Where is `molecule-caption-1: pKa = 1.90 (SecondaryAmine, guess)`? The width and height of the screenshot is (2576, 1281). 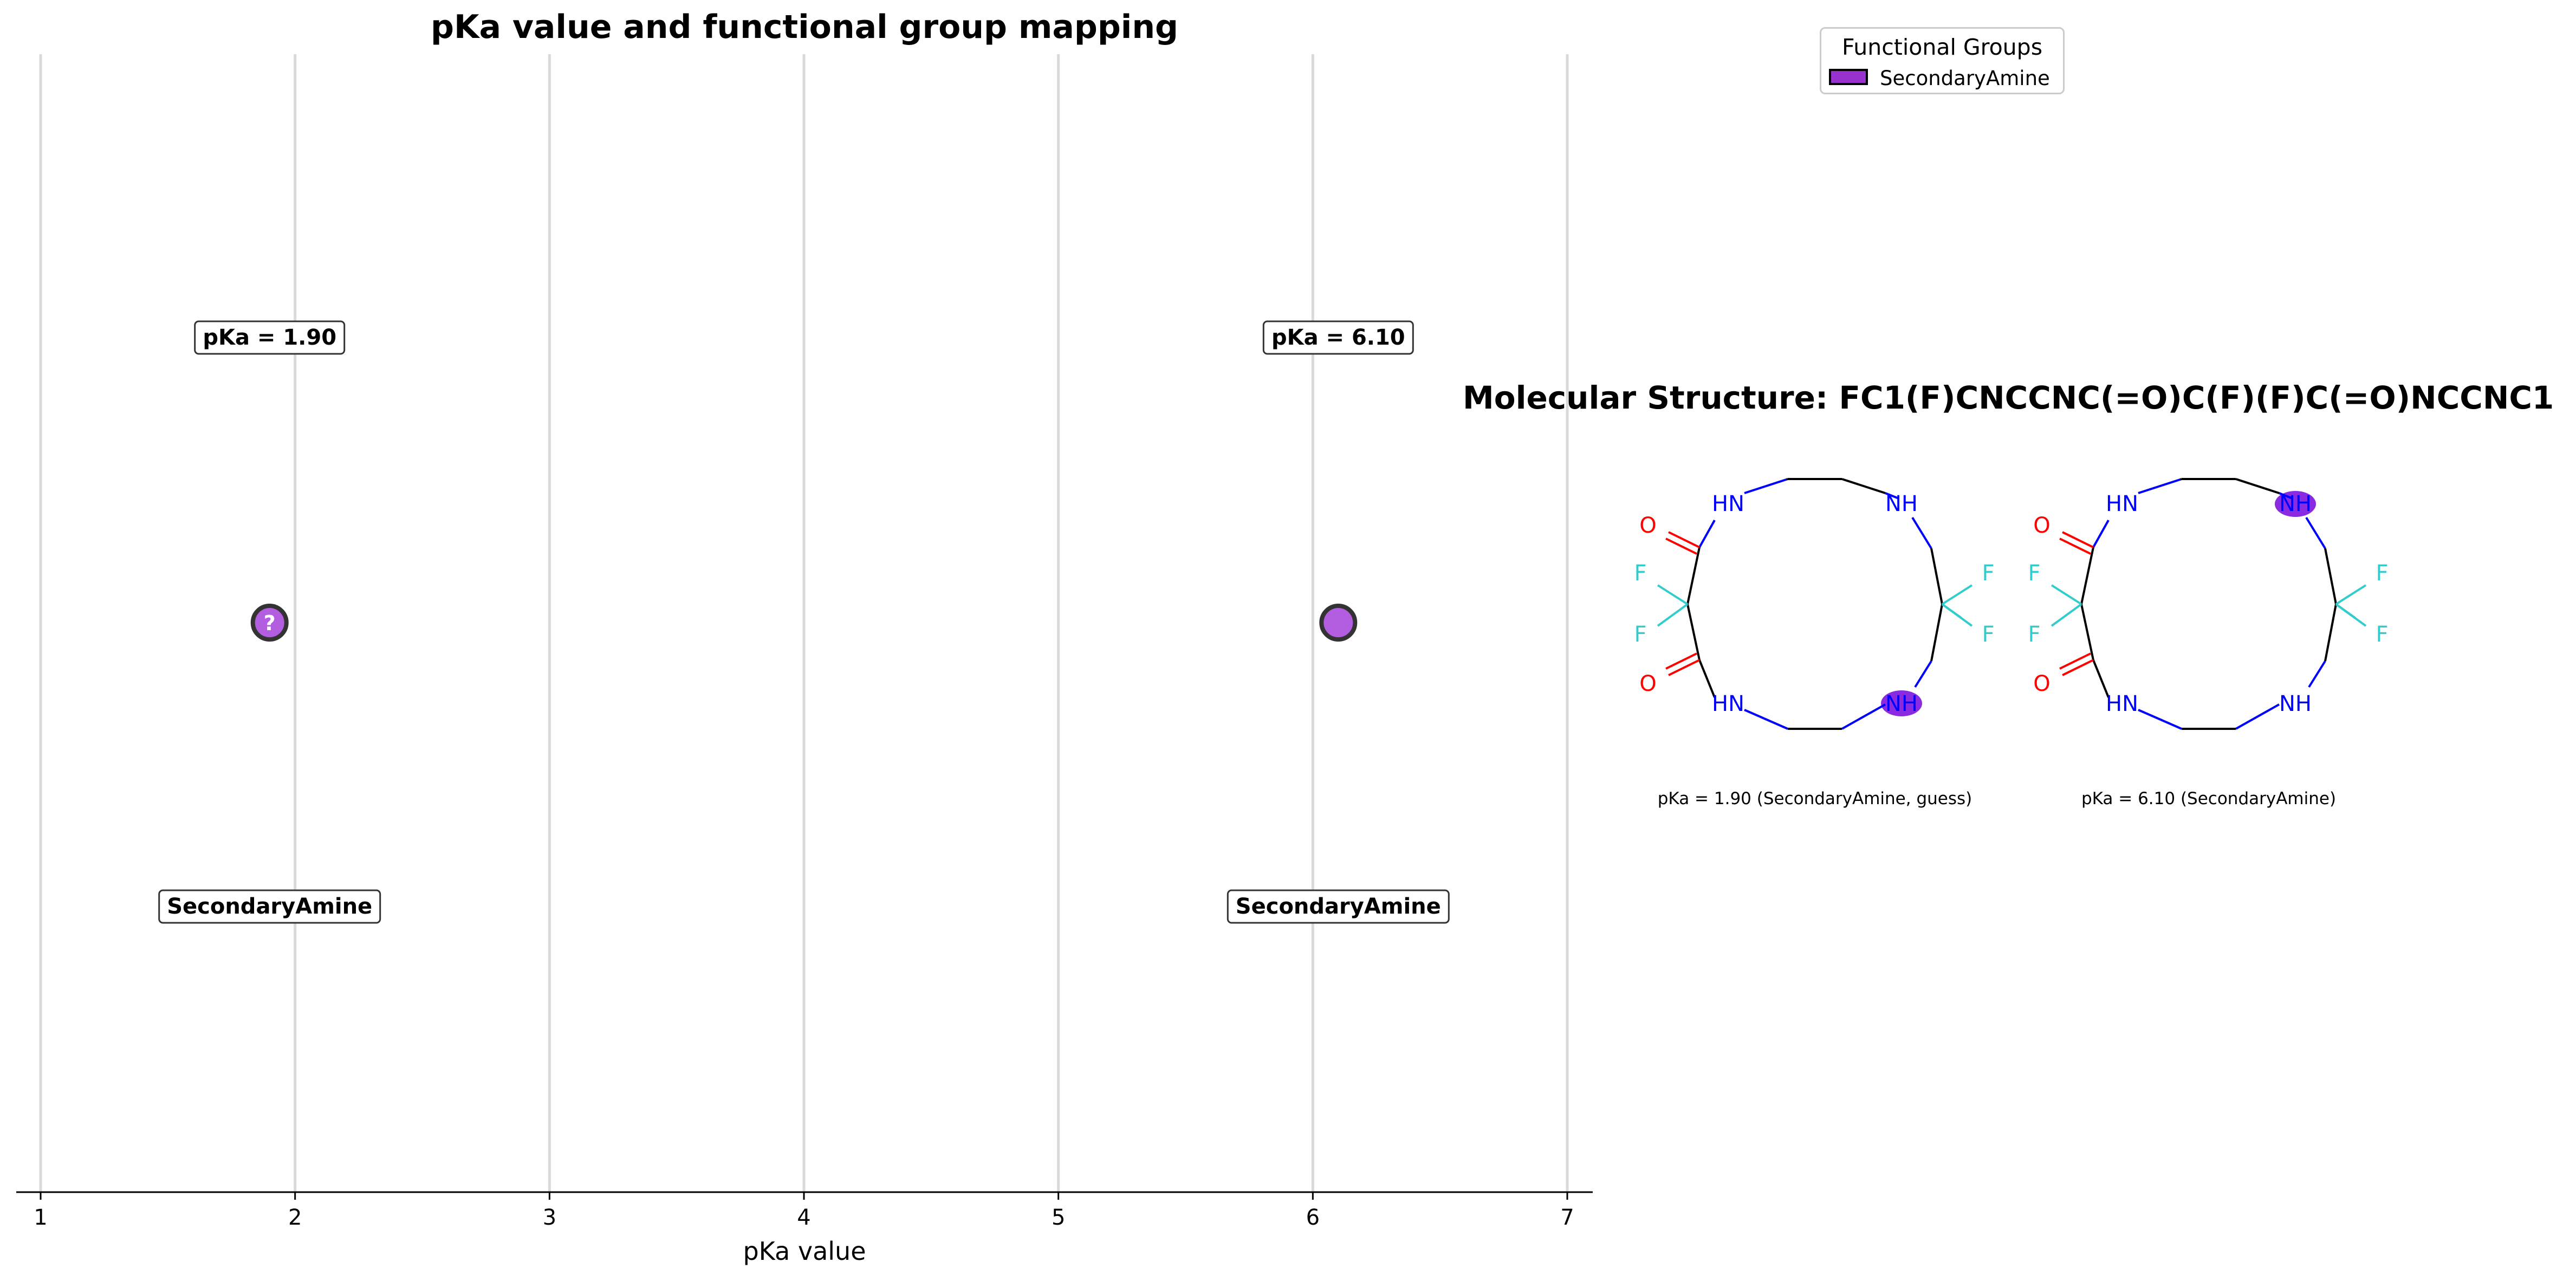
molecule-caption-1: pKa = 1.90 (SecondaryAmine, guess) is located at coordinates (1814, 799).